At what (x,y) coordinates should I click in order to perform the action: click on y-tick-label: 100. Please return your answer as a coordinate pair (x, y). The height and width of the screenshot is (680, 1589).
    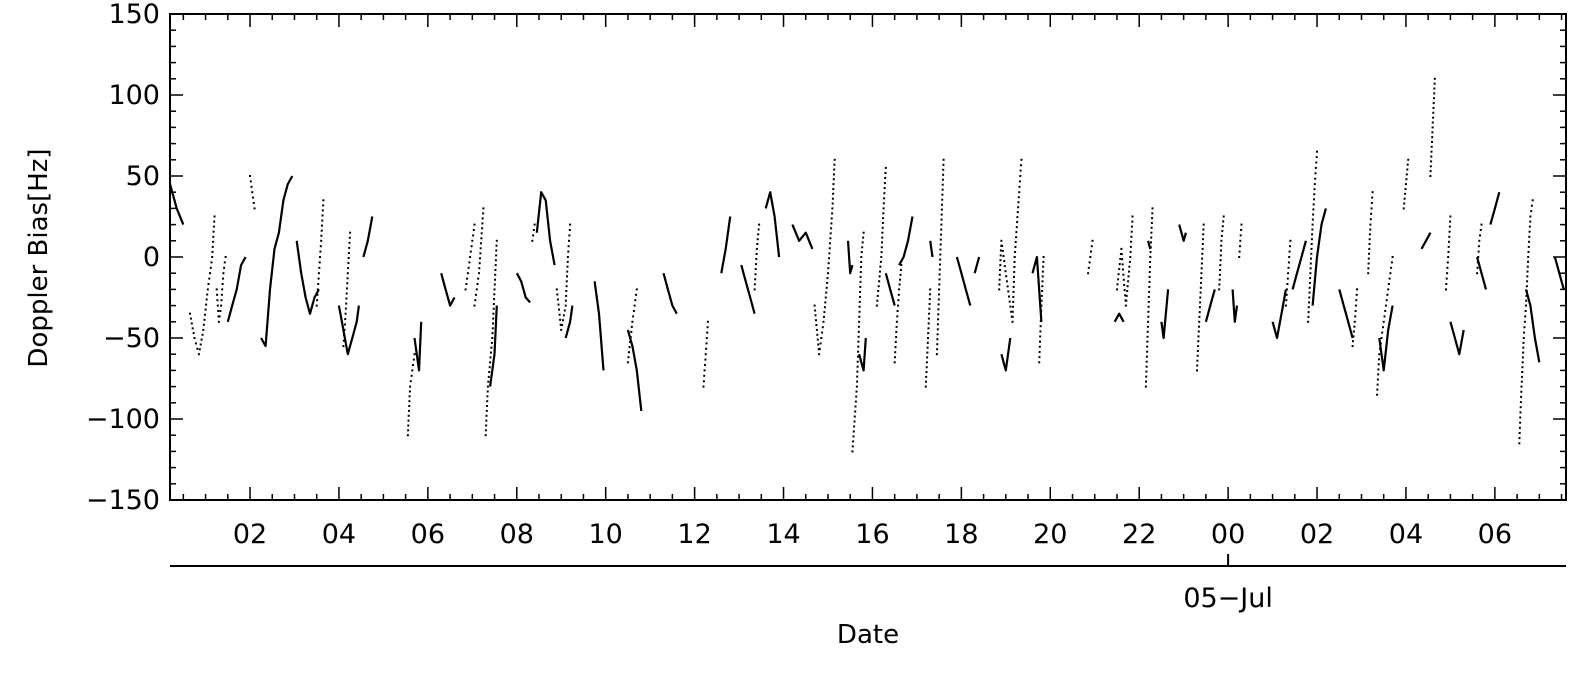
    Looking at the image, I should click on (134, 95).